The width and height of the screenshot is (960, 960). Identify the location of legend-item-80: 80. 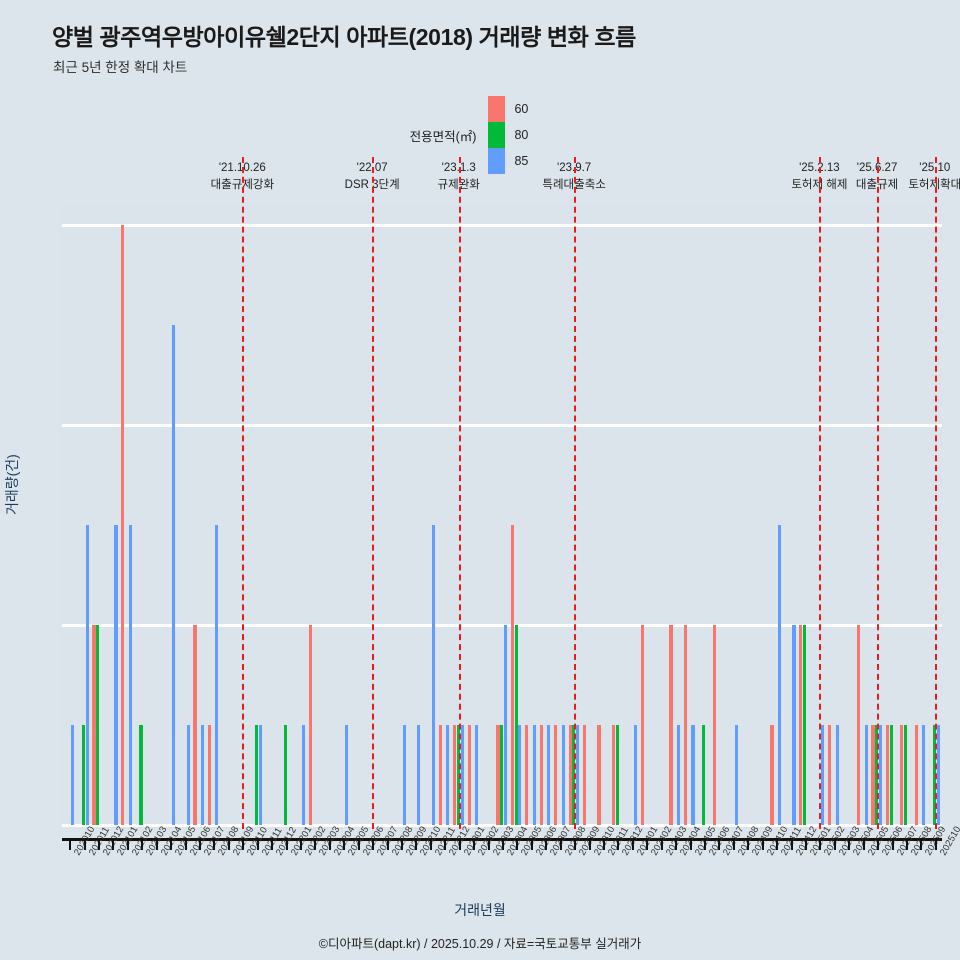
(514, 135).